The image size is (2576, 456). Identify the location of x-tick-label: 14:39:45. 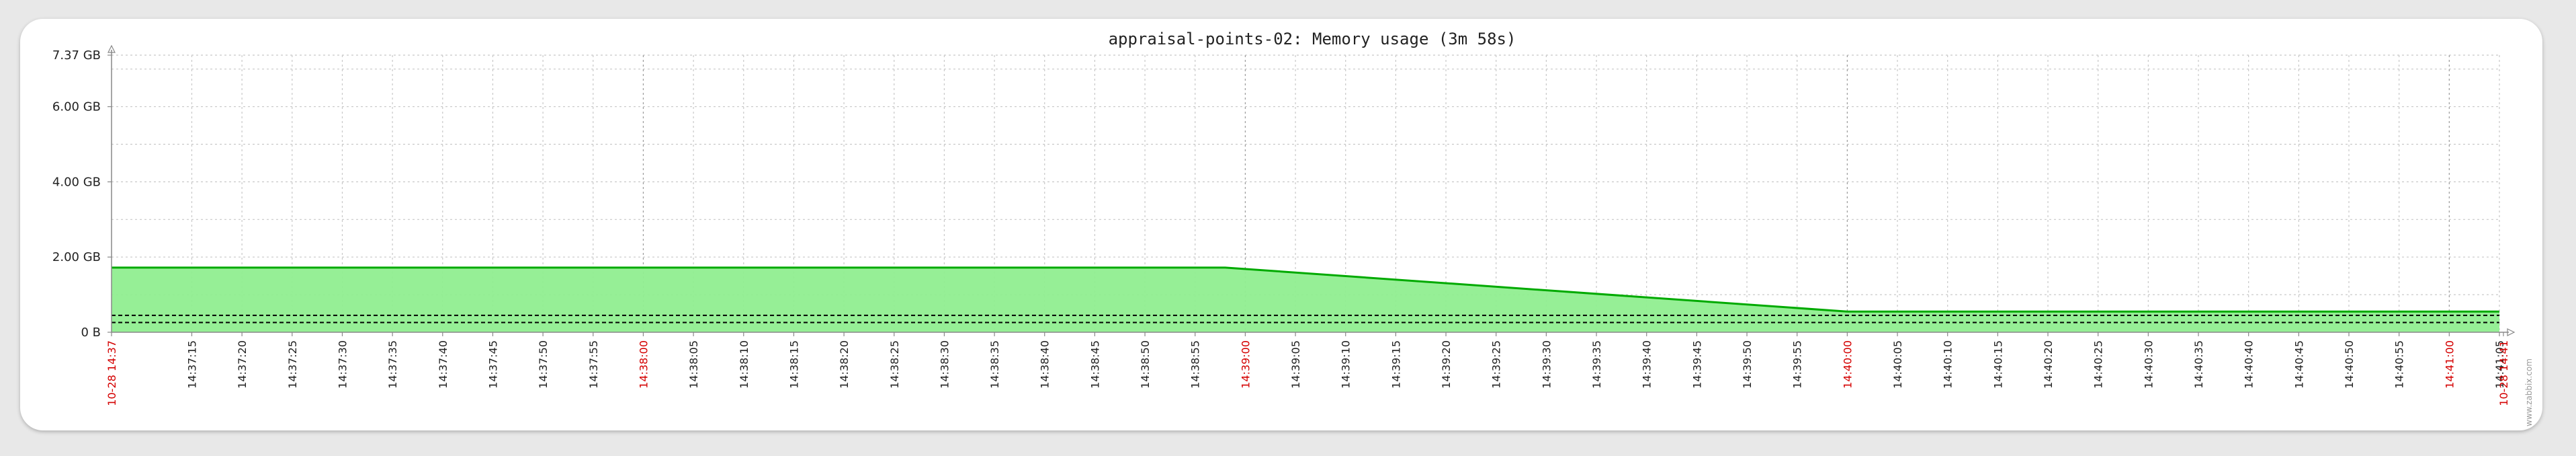
(1696, 364).